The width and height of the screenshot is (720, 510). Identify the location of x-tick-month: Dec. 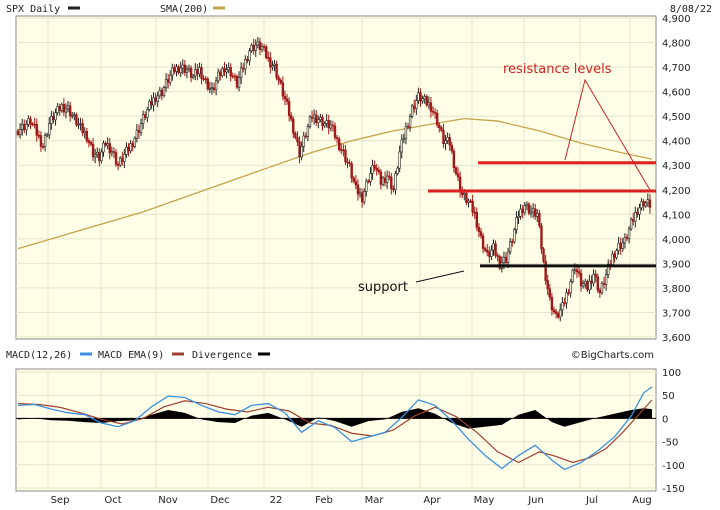
(219, 500).